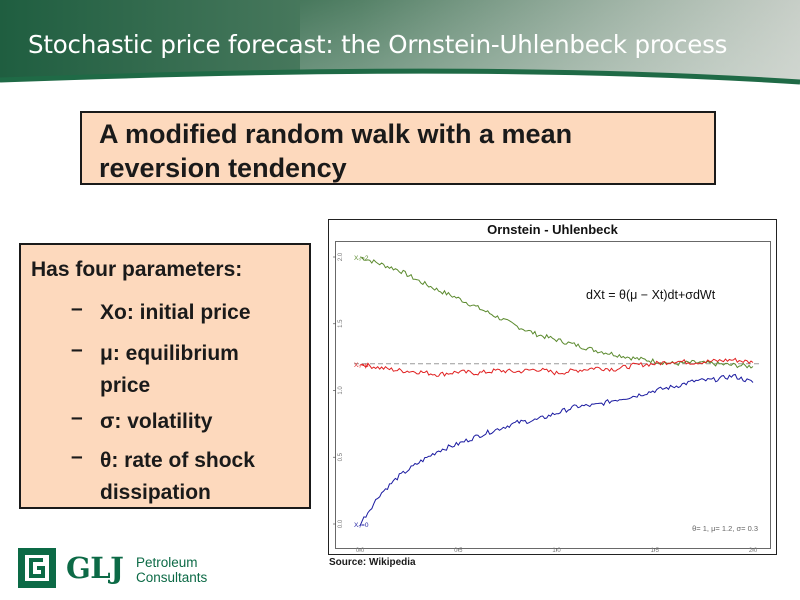 The width and height of the screenshot is (800, 600). I want to click on glj-logo-icon, so click(37, 568).